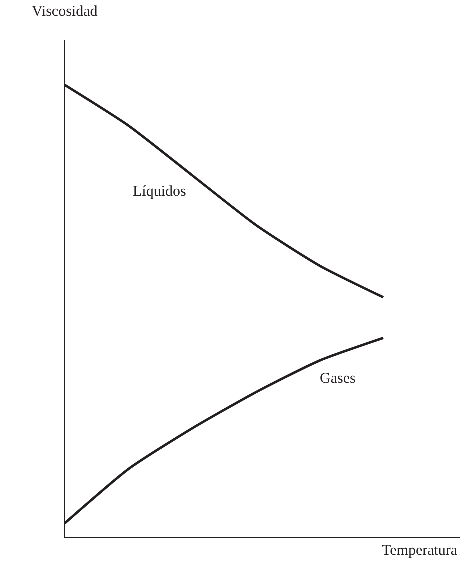 The width and height of the screenshot is (468, 568). Describe the element at coordinates (338, 379) in the screenshot. I see `series-label: Gases` at that location.